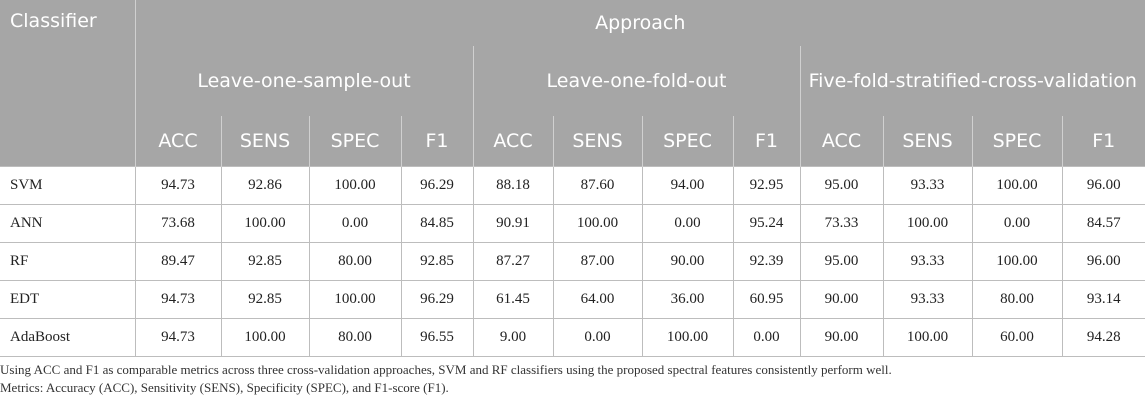  I want to click on metric-value: 61.45, so click(512, 299).